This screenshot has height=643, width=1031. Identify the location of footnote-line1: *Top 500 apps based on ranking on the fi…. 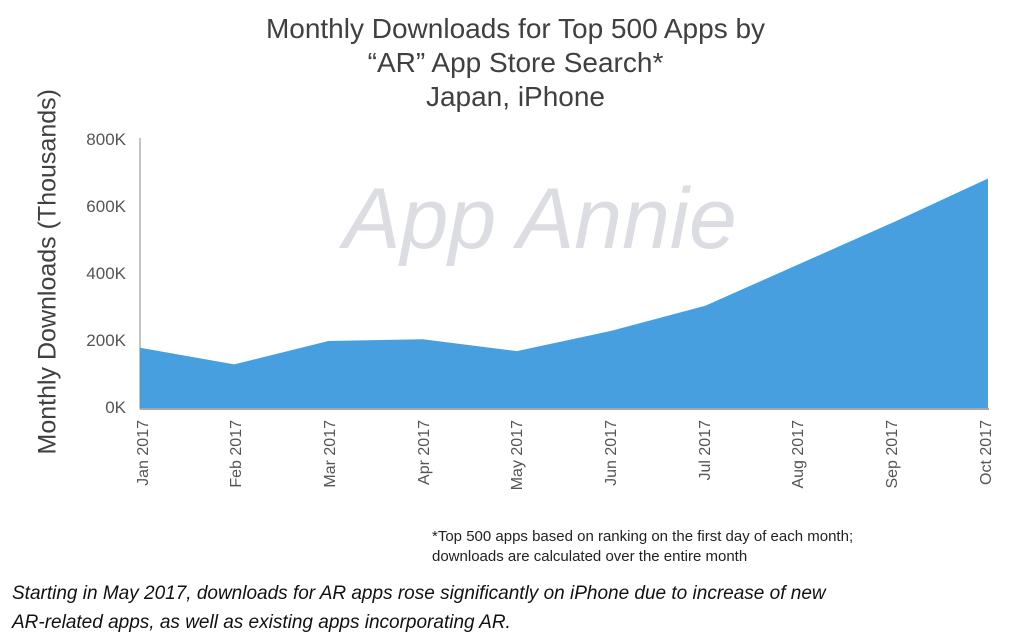
(643, 536).